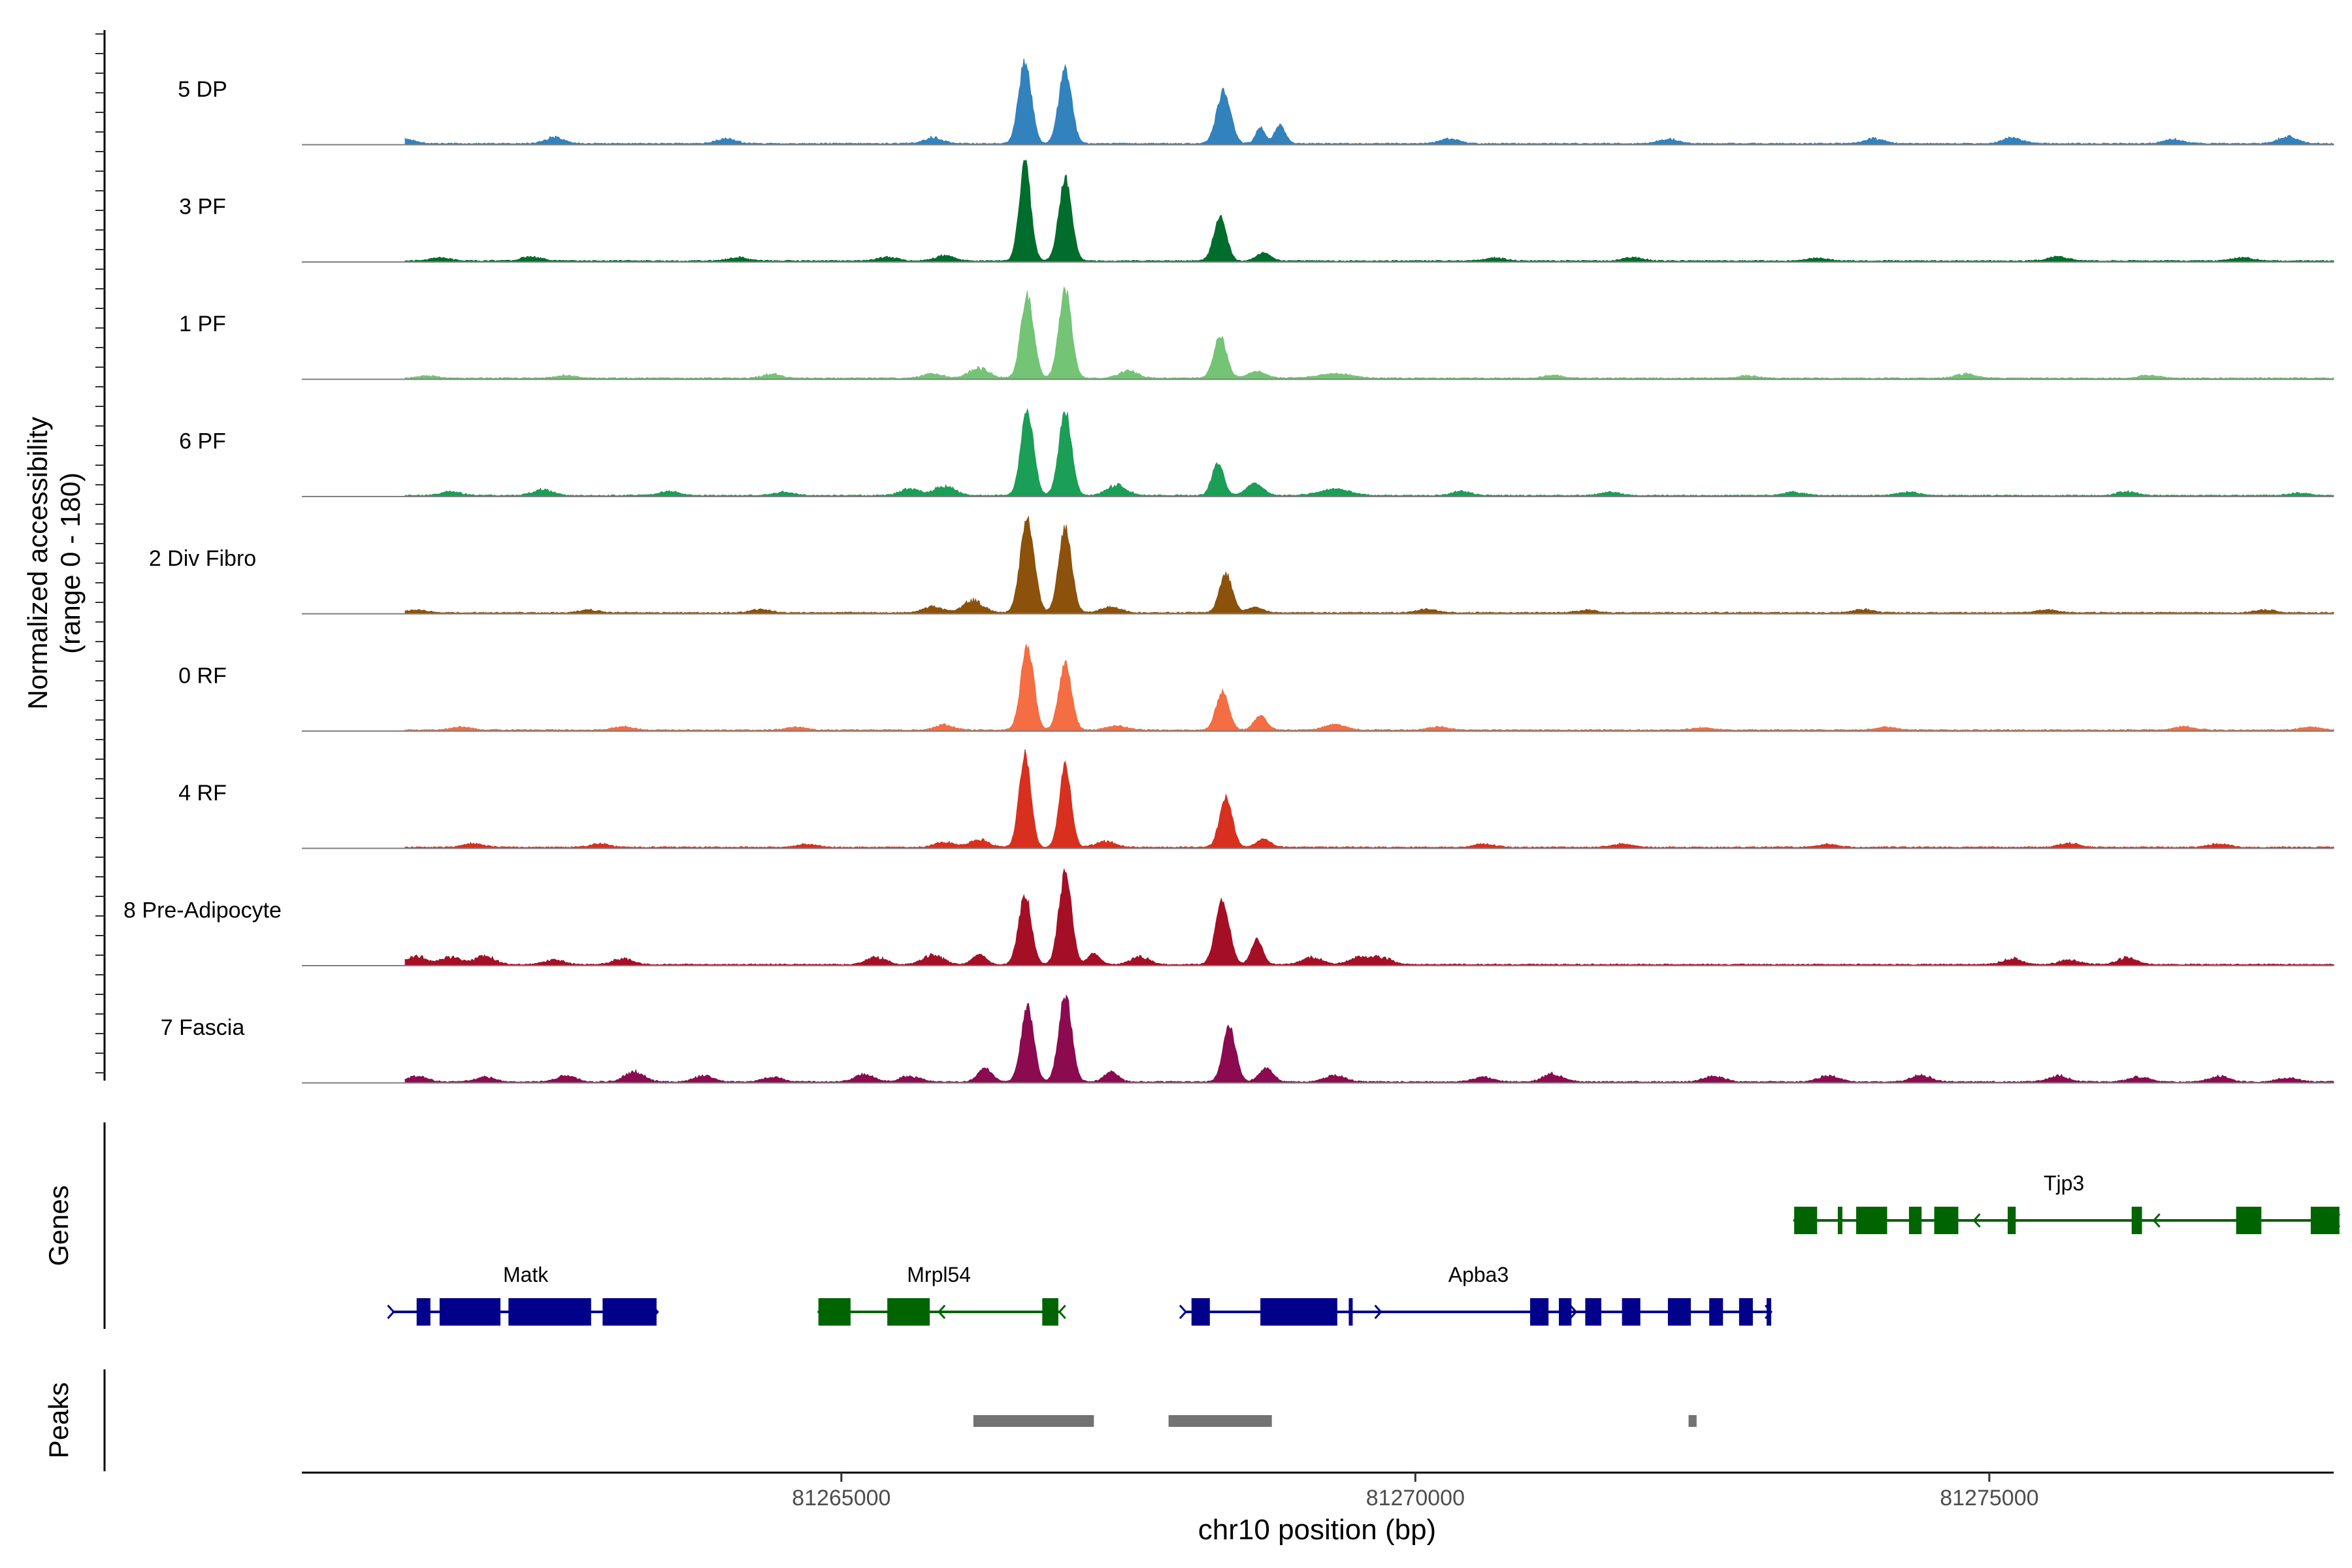  I want to click on track-label: 0 RF, so click(202, 676).